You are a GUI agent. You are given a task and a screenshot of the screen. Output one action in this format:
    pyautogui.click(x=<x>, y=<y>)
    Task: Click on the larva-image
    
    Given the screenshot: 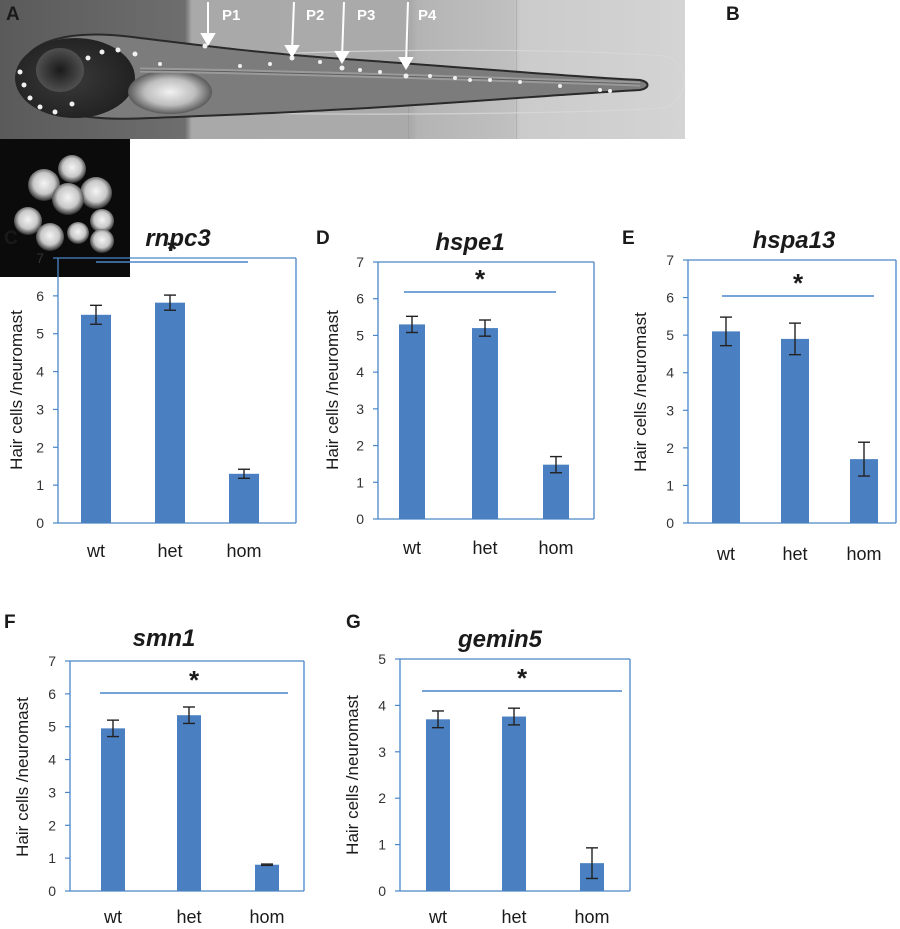 What is the action you would take?
    pyautogui.click(x=342, y=69)
    